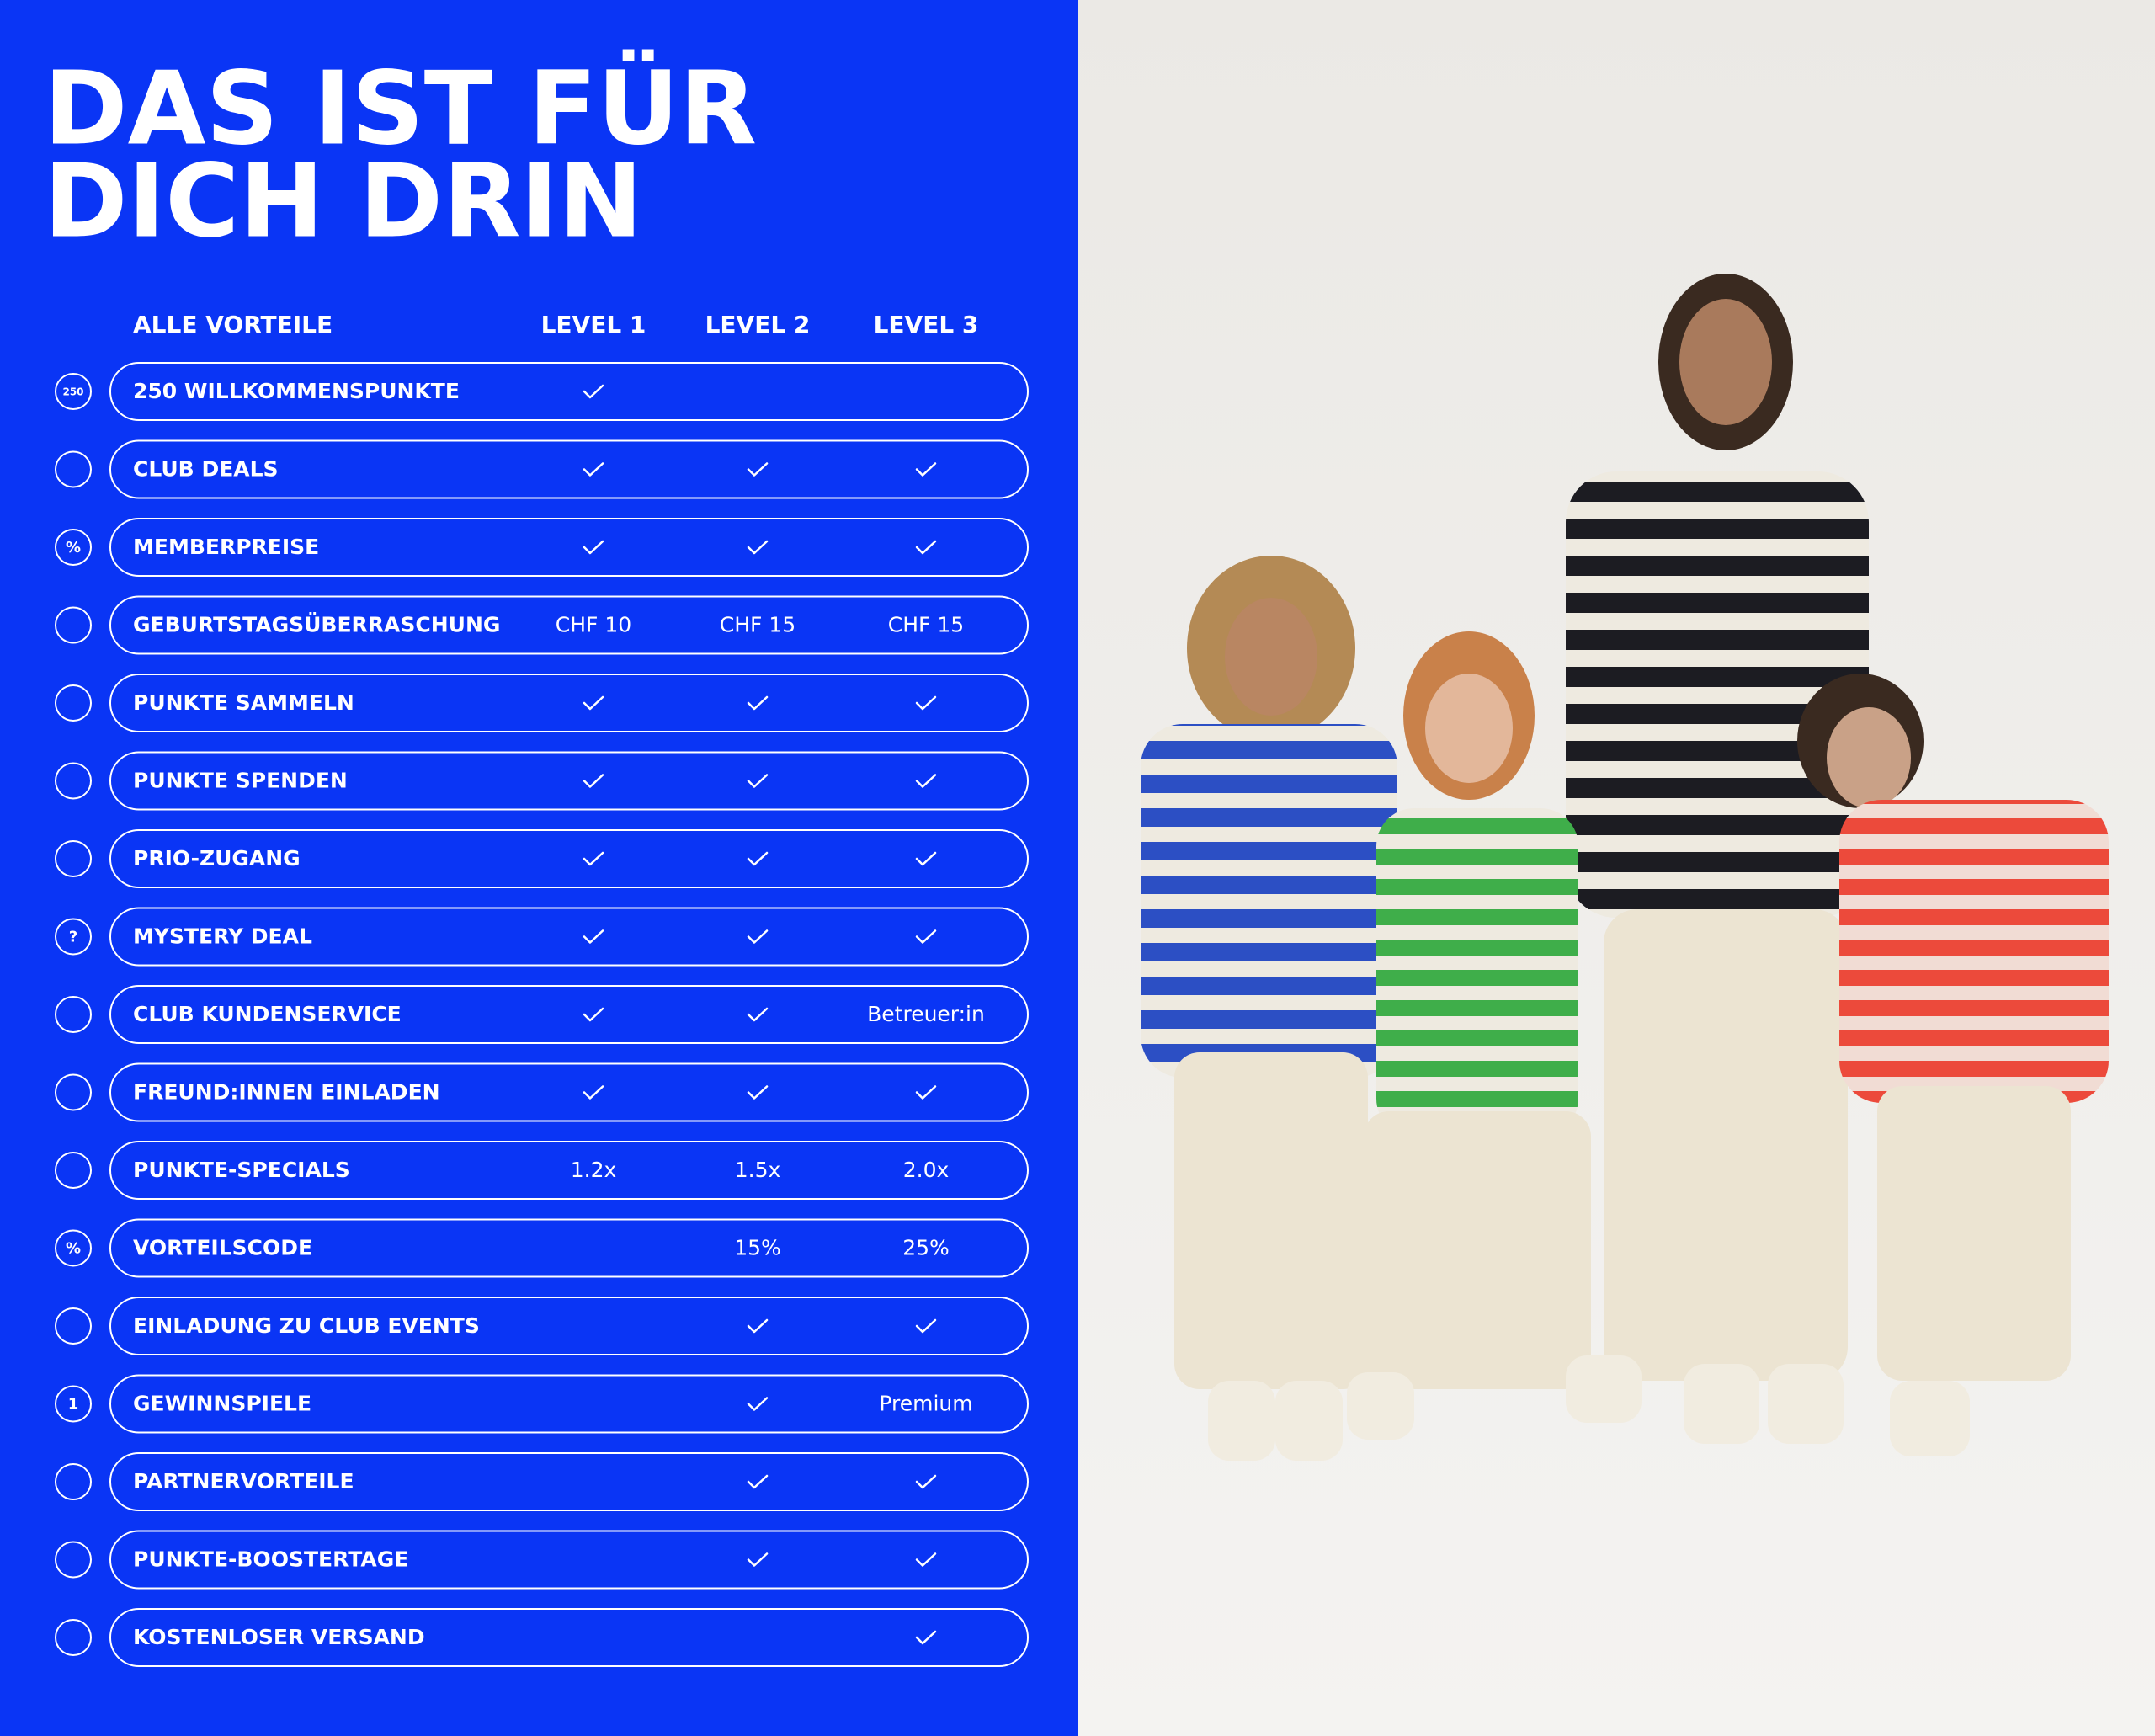 This screenshot has height=1736, width=2155. I want to click on cell-text: Betreuer:in, so click(926, 1014).